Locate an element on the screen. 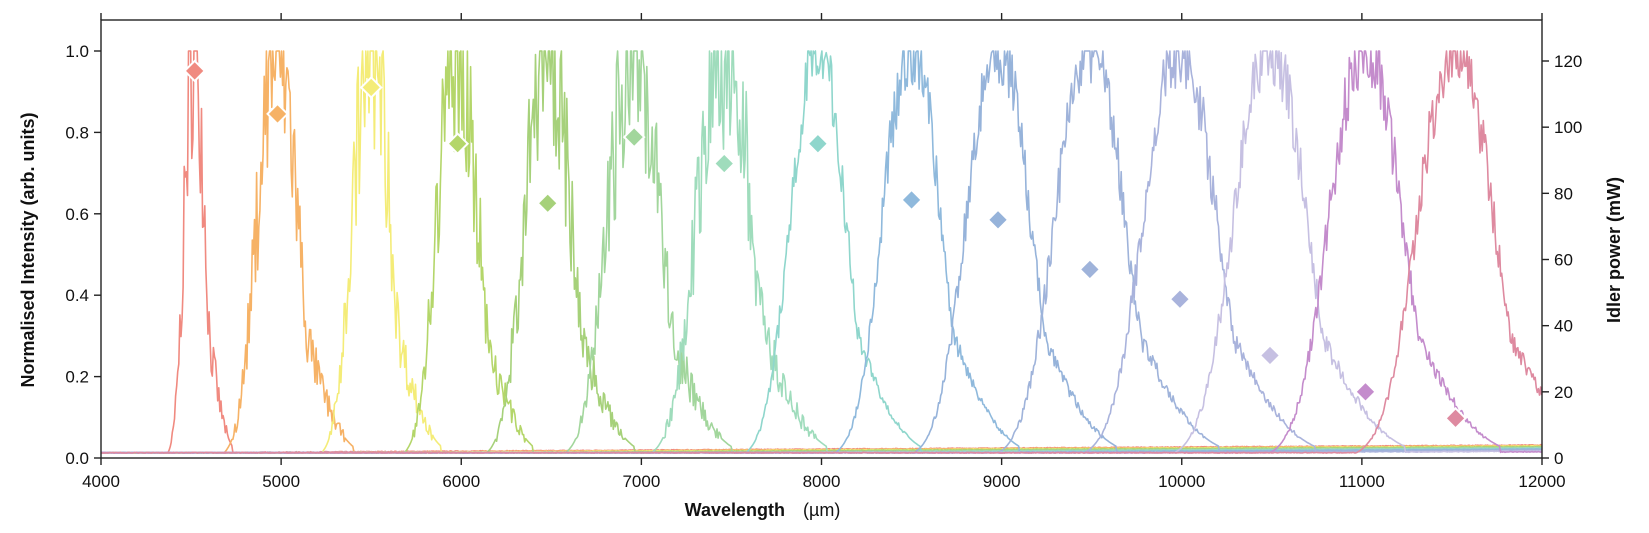 Image resolution: width=1649 pixels, height=533 pixels. y-right-tick-label: 60 is located at coordinates (1563, 260).